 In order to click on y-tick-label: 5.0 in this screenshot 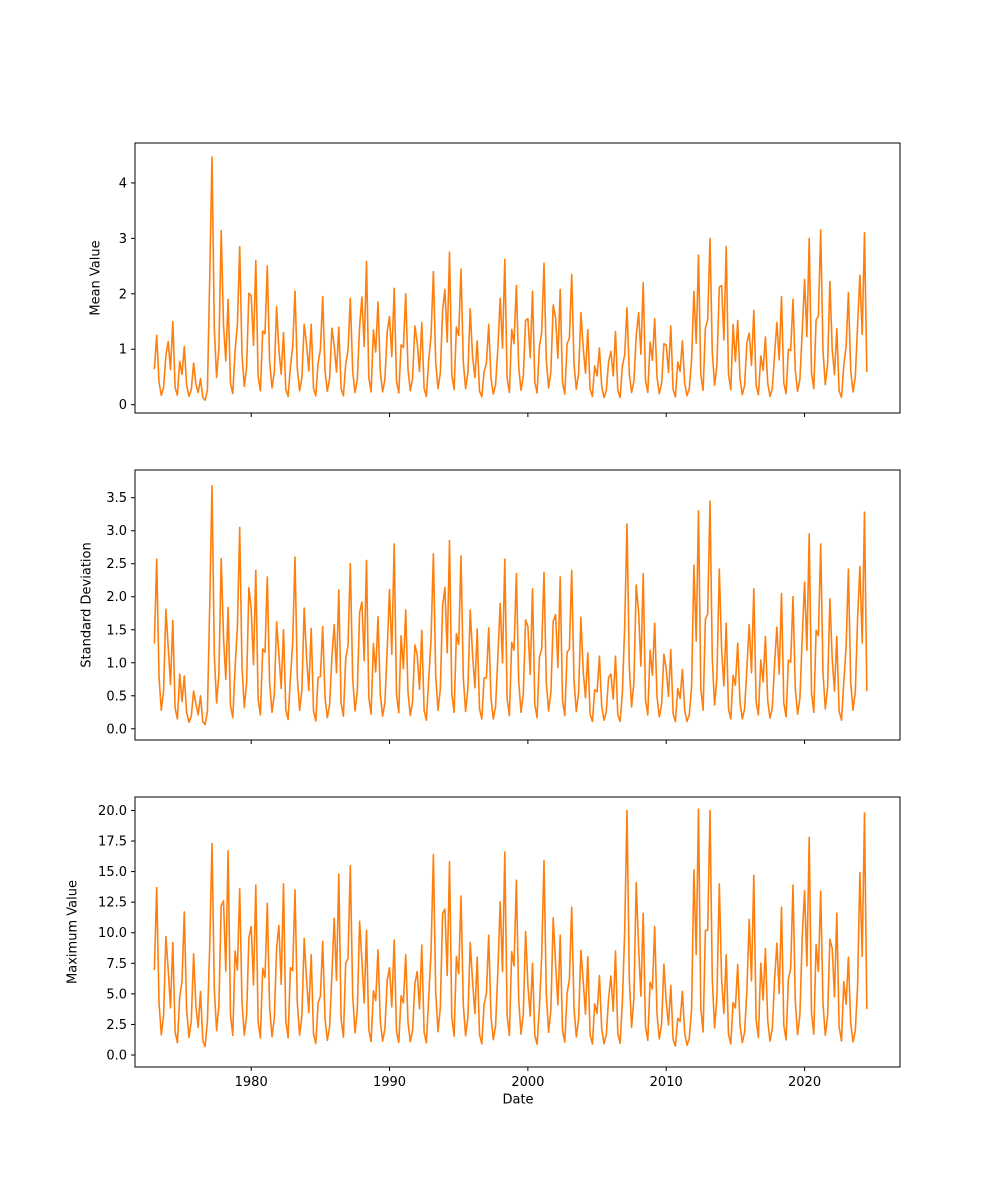, I will do `click(116, 994)`.